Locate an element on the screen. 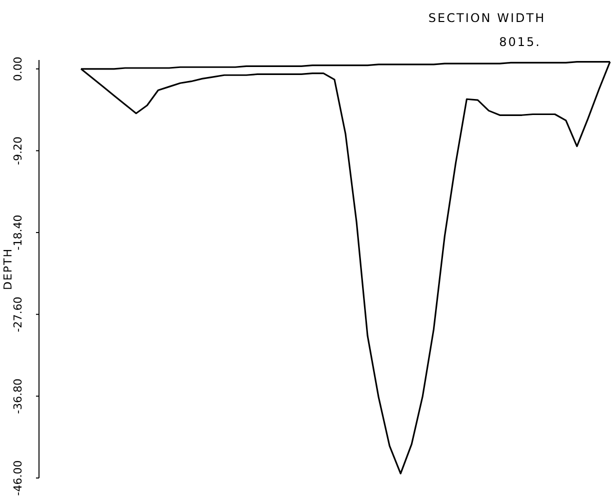  chart-subtitle: 8015. is located at coordinates (520, 42).